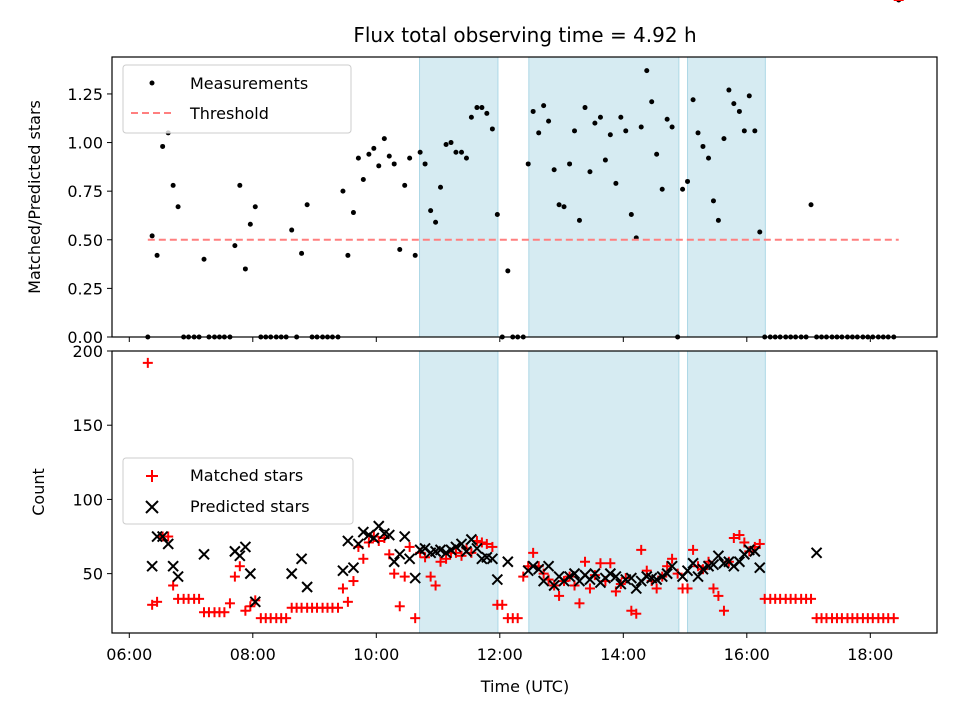 This screenshot has height=720, width=960. Describe the element at coordinates (249, 83) in the screenshot. I see `legend-label-measurements: Measurements` at that location.